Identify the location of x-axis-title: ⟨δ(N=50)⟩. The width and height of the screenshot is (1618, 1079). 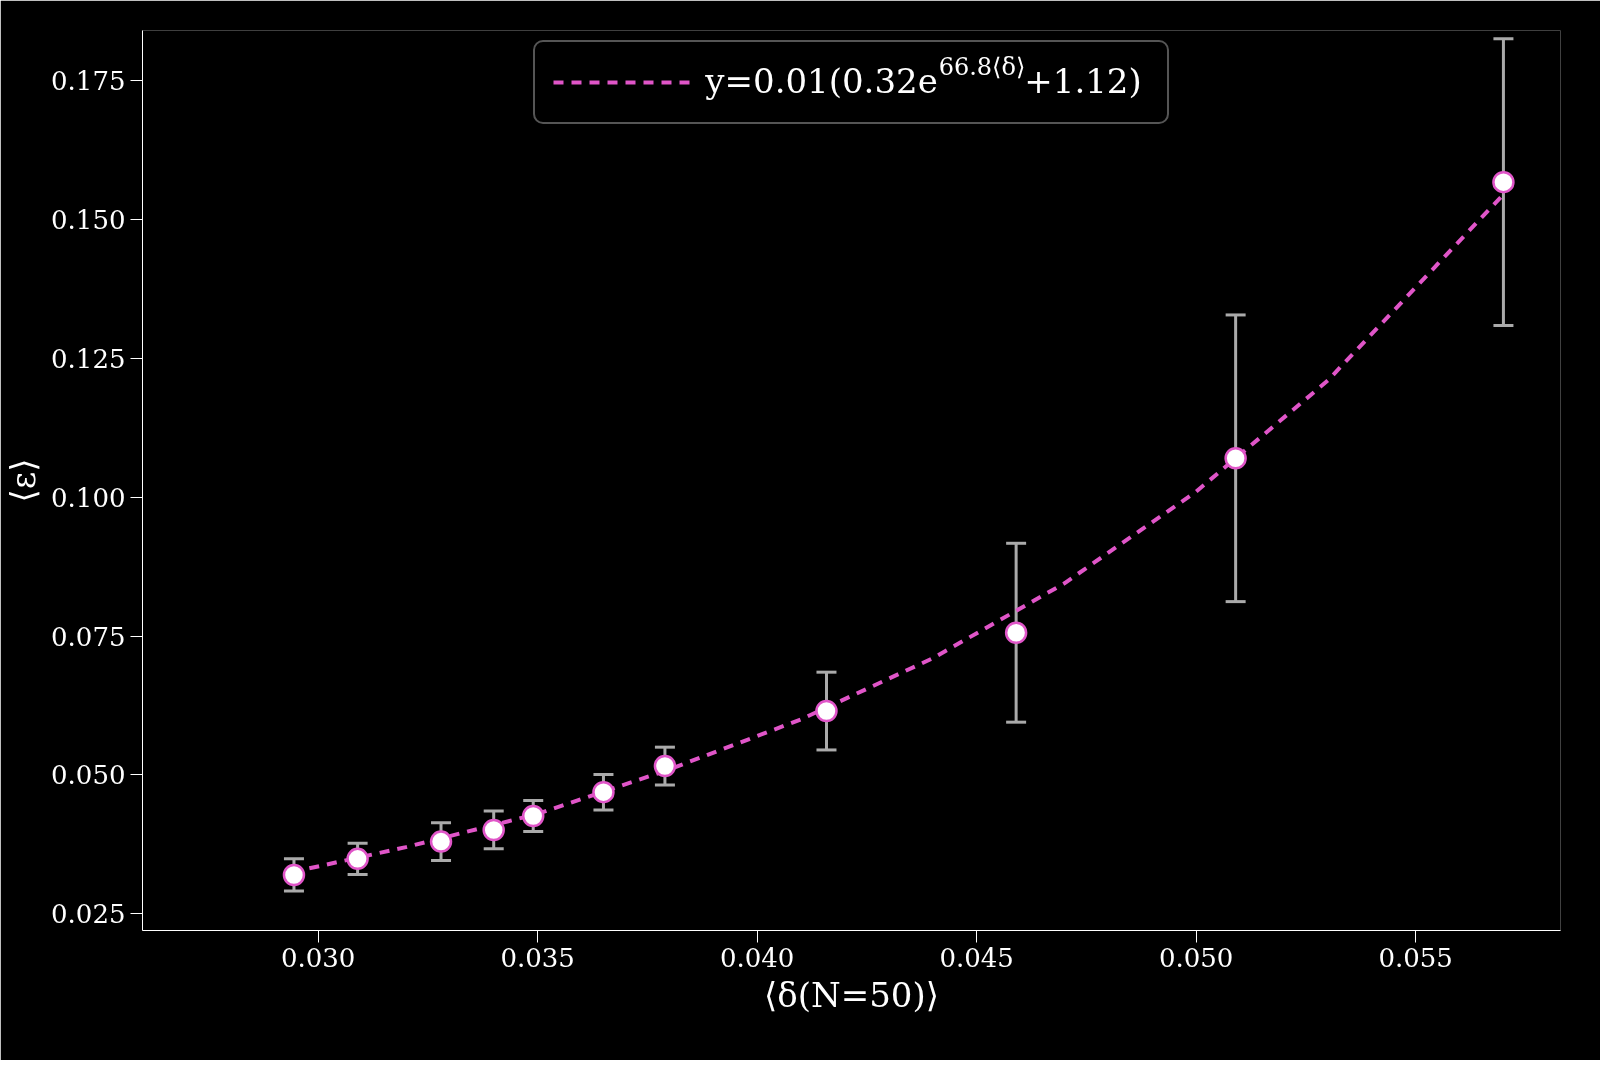
(851, 994).